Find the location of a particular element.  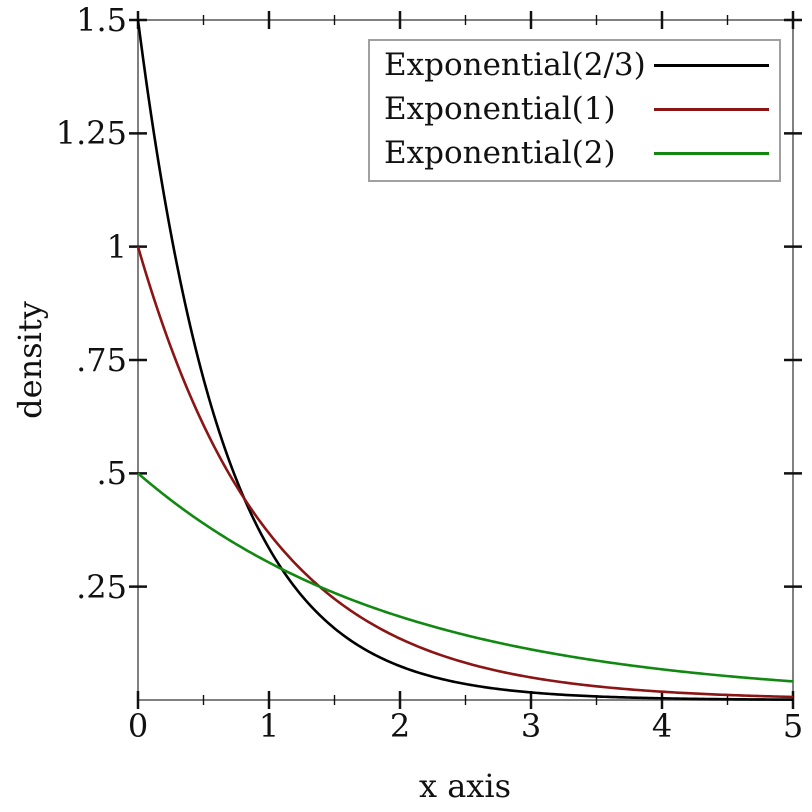

x-axis-title: x axis is located at coordinates (465, 786).